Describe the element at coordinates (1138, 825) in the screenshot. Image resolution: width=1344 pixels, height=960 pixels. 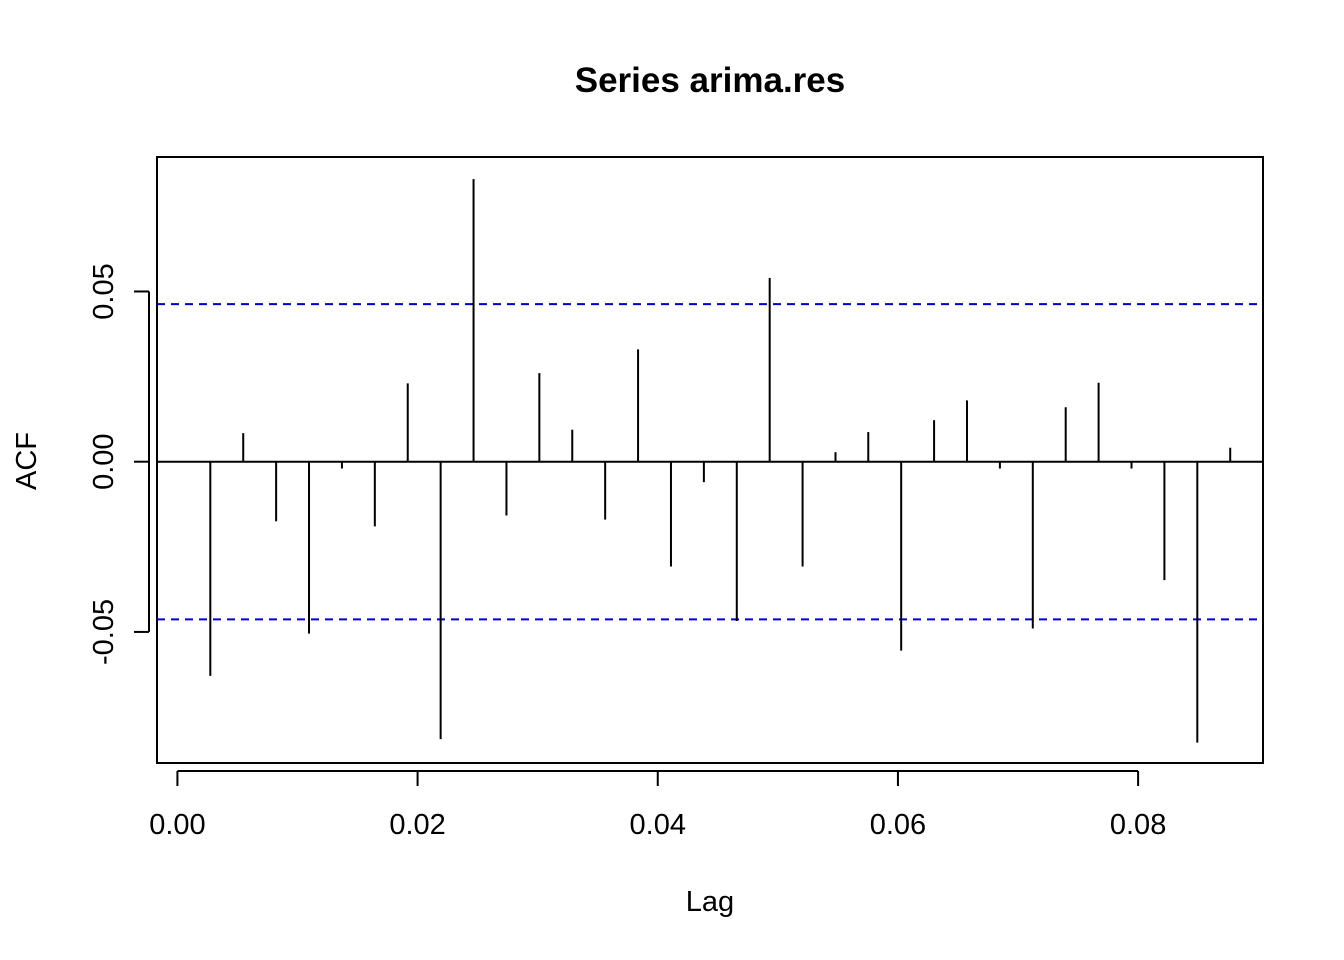
I see `x-tick-label: 0.08` at that location.